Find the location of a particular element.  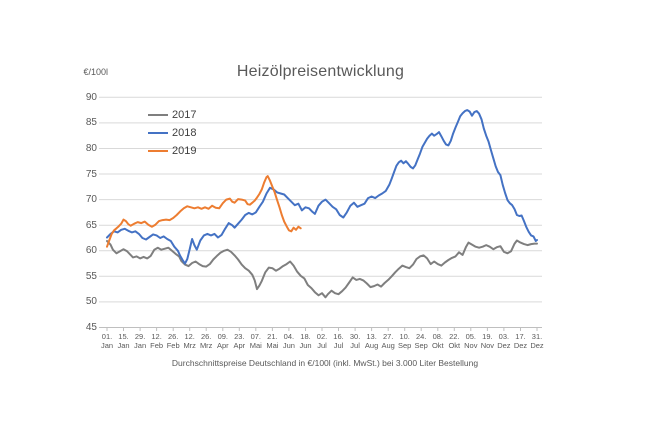

legend-line-2019 is located at coordinates (158, 151).